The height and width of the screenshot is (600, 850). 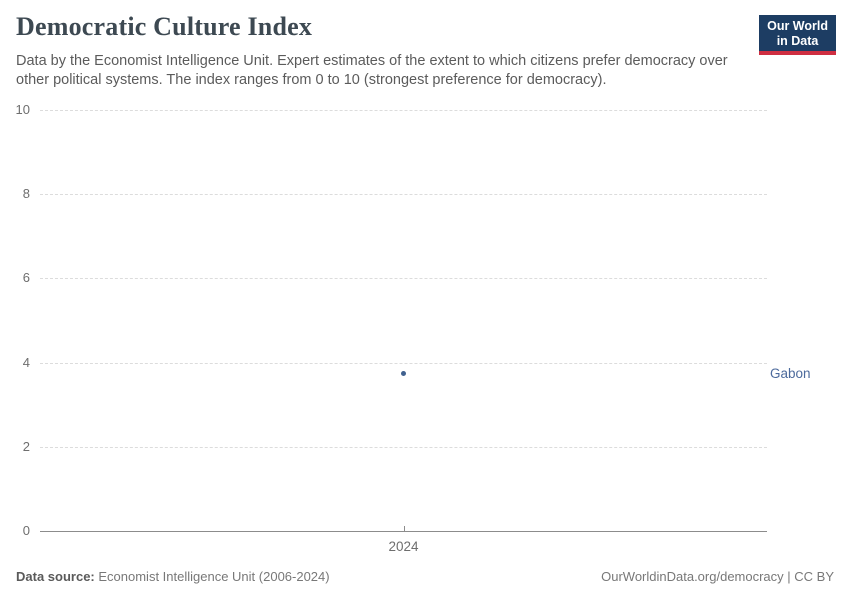 I want to click on x-tick-label: 2024, so click(x=403, y=546).